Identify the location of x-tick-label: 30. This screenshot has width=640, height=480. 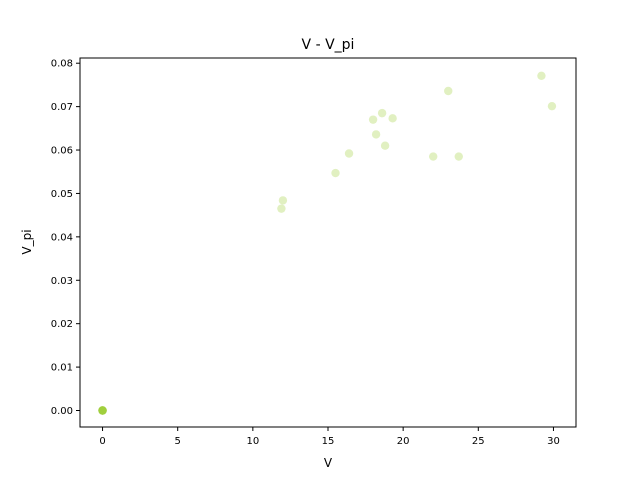
(553, 441).